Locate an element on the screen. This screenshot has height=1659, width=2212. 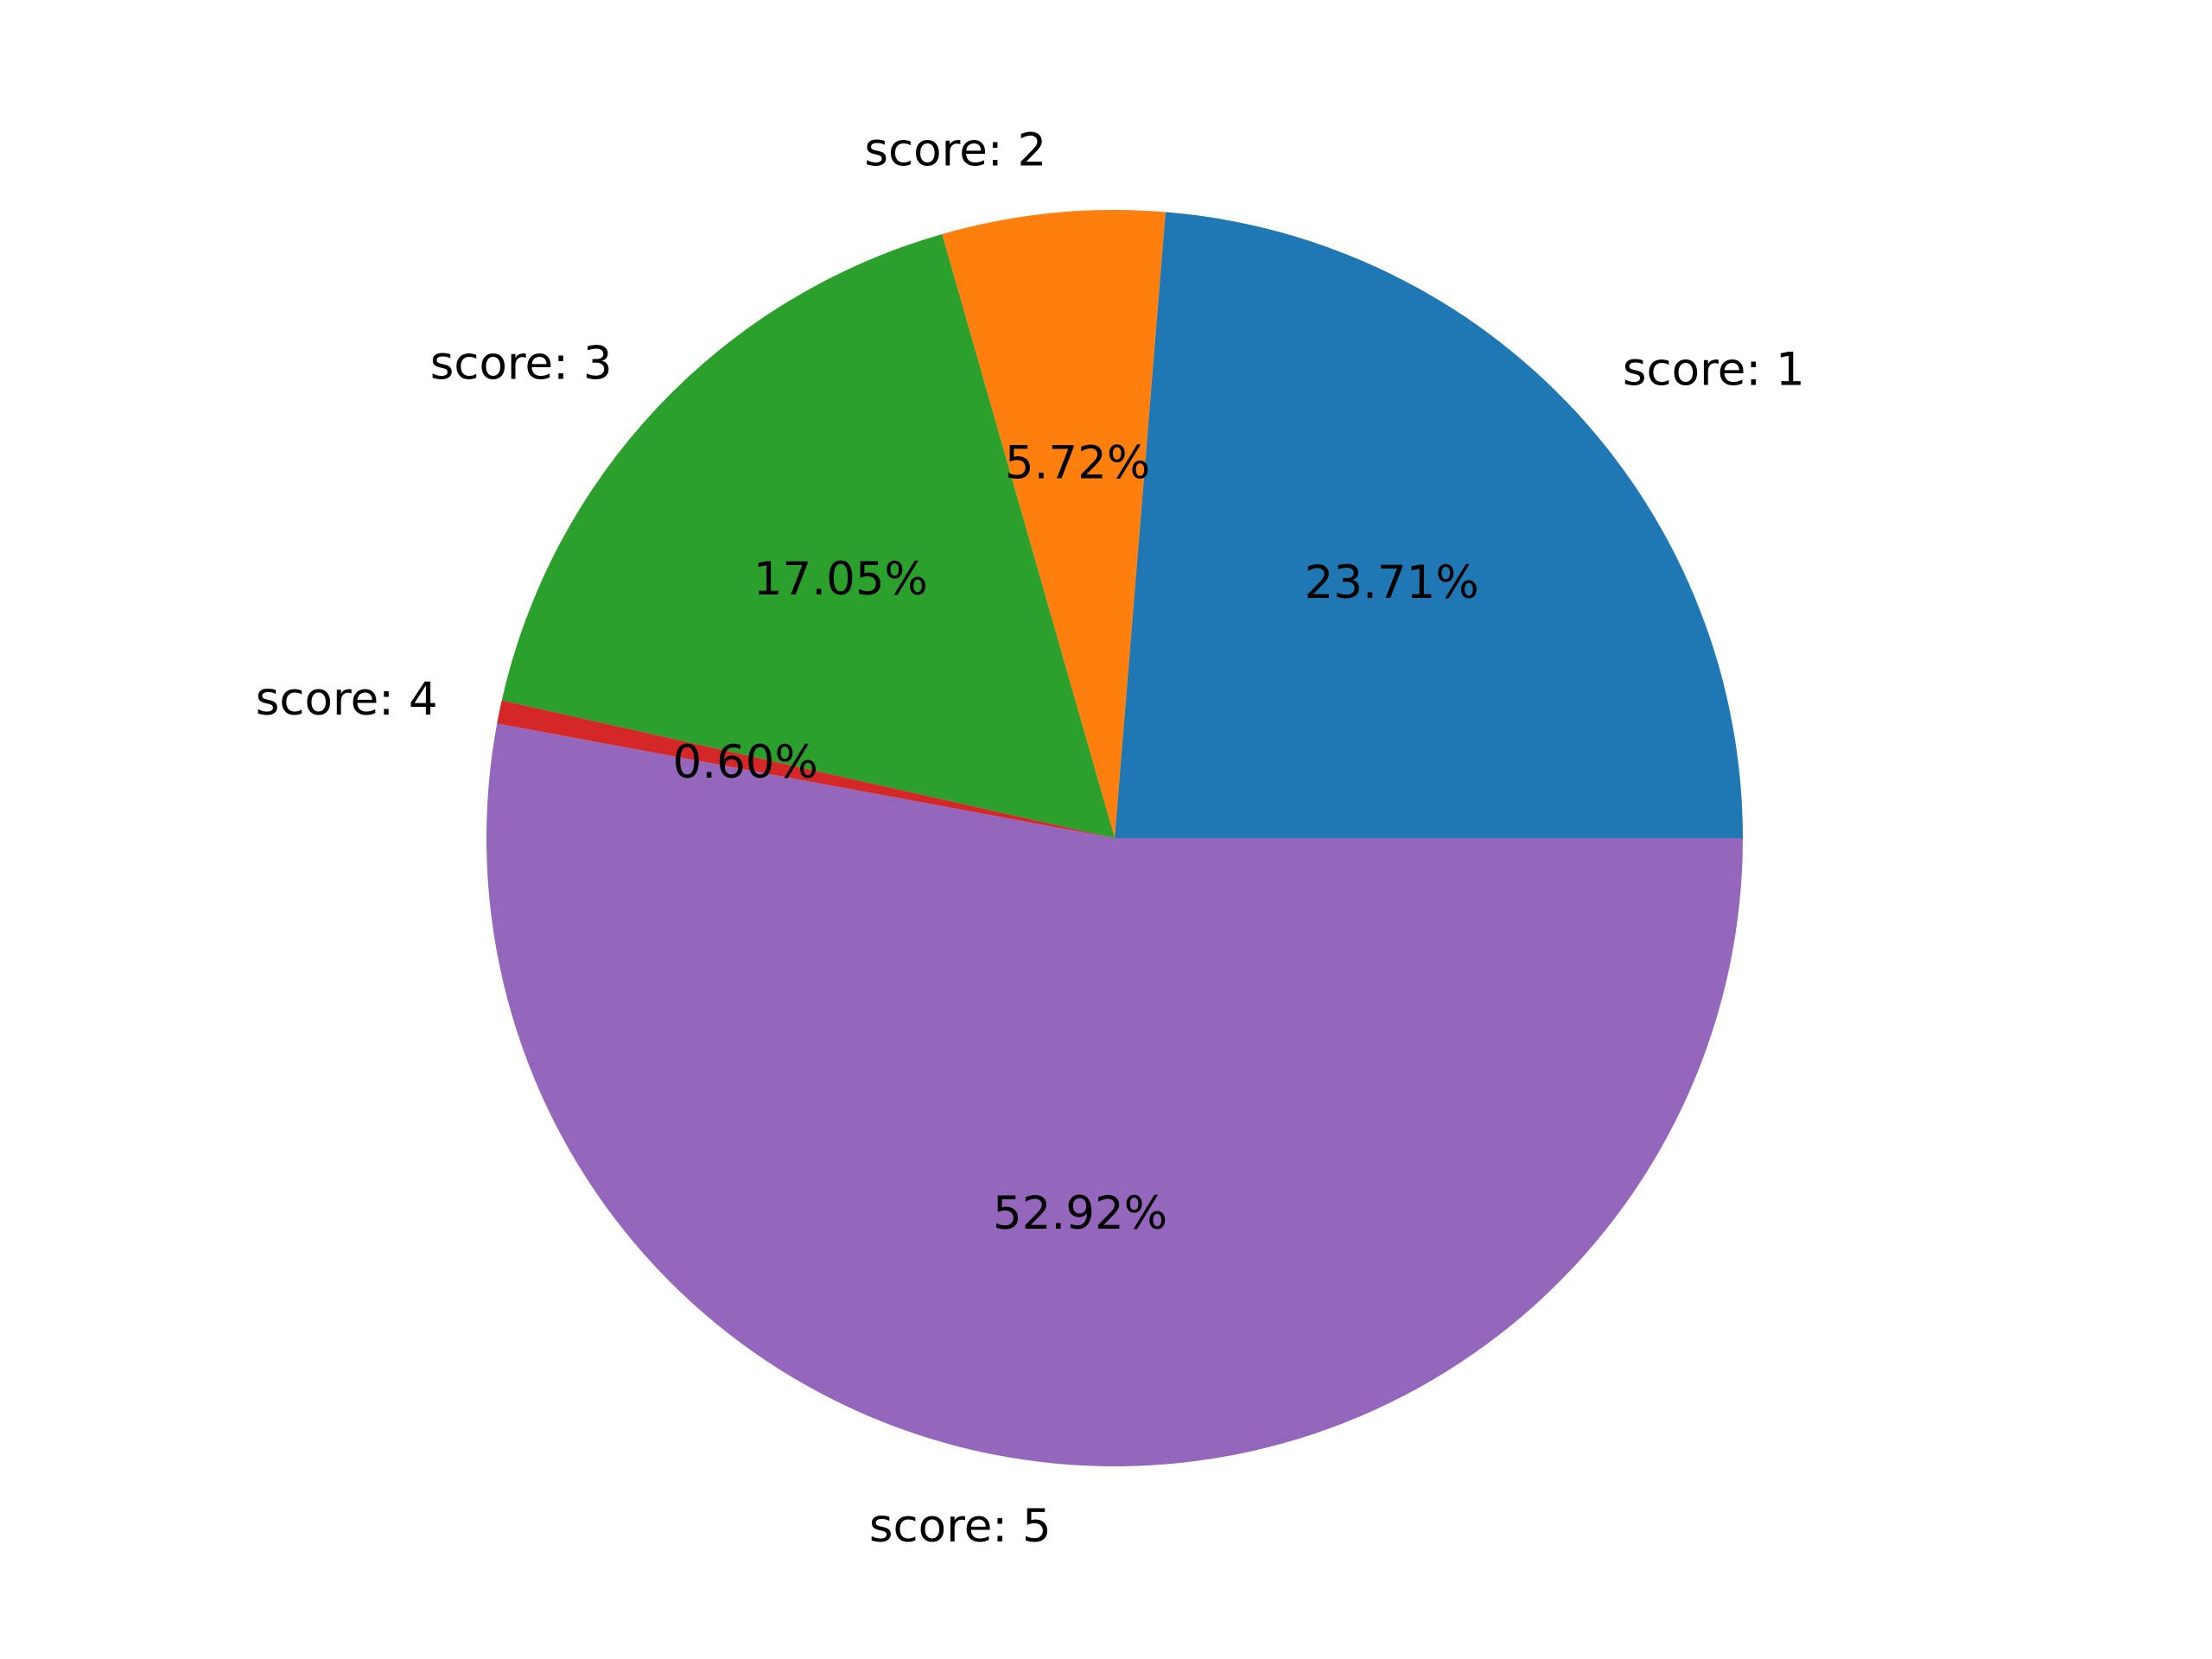
slice-label-1: score: 1 is located at coordinates (1714, 369).